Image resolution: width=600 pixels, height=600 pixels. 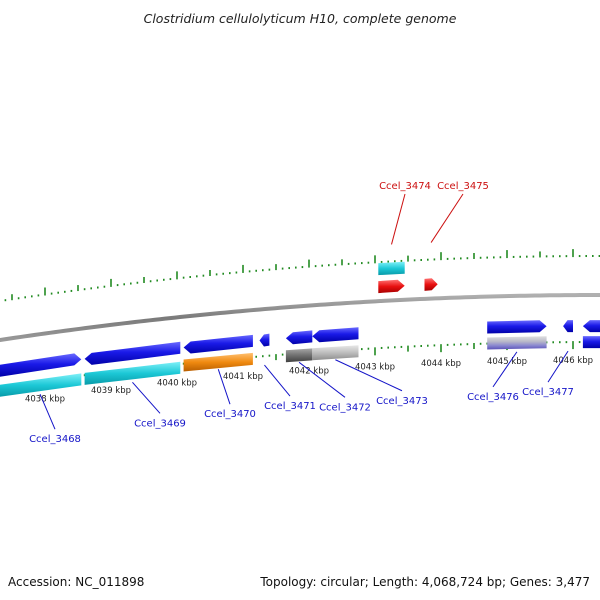 What do you see at coordinates (463, 186) in the screenshot?
I see `gene-label: Ccel_3475` at bounding box center [463, 186].